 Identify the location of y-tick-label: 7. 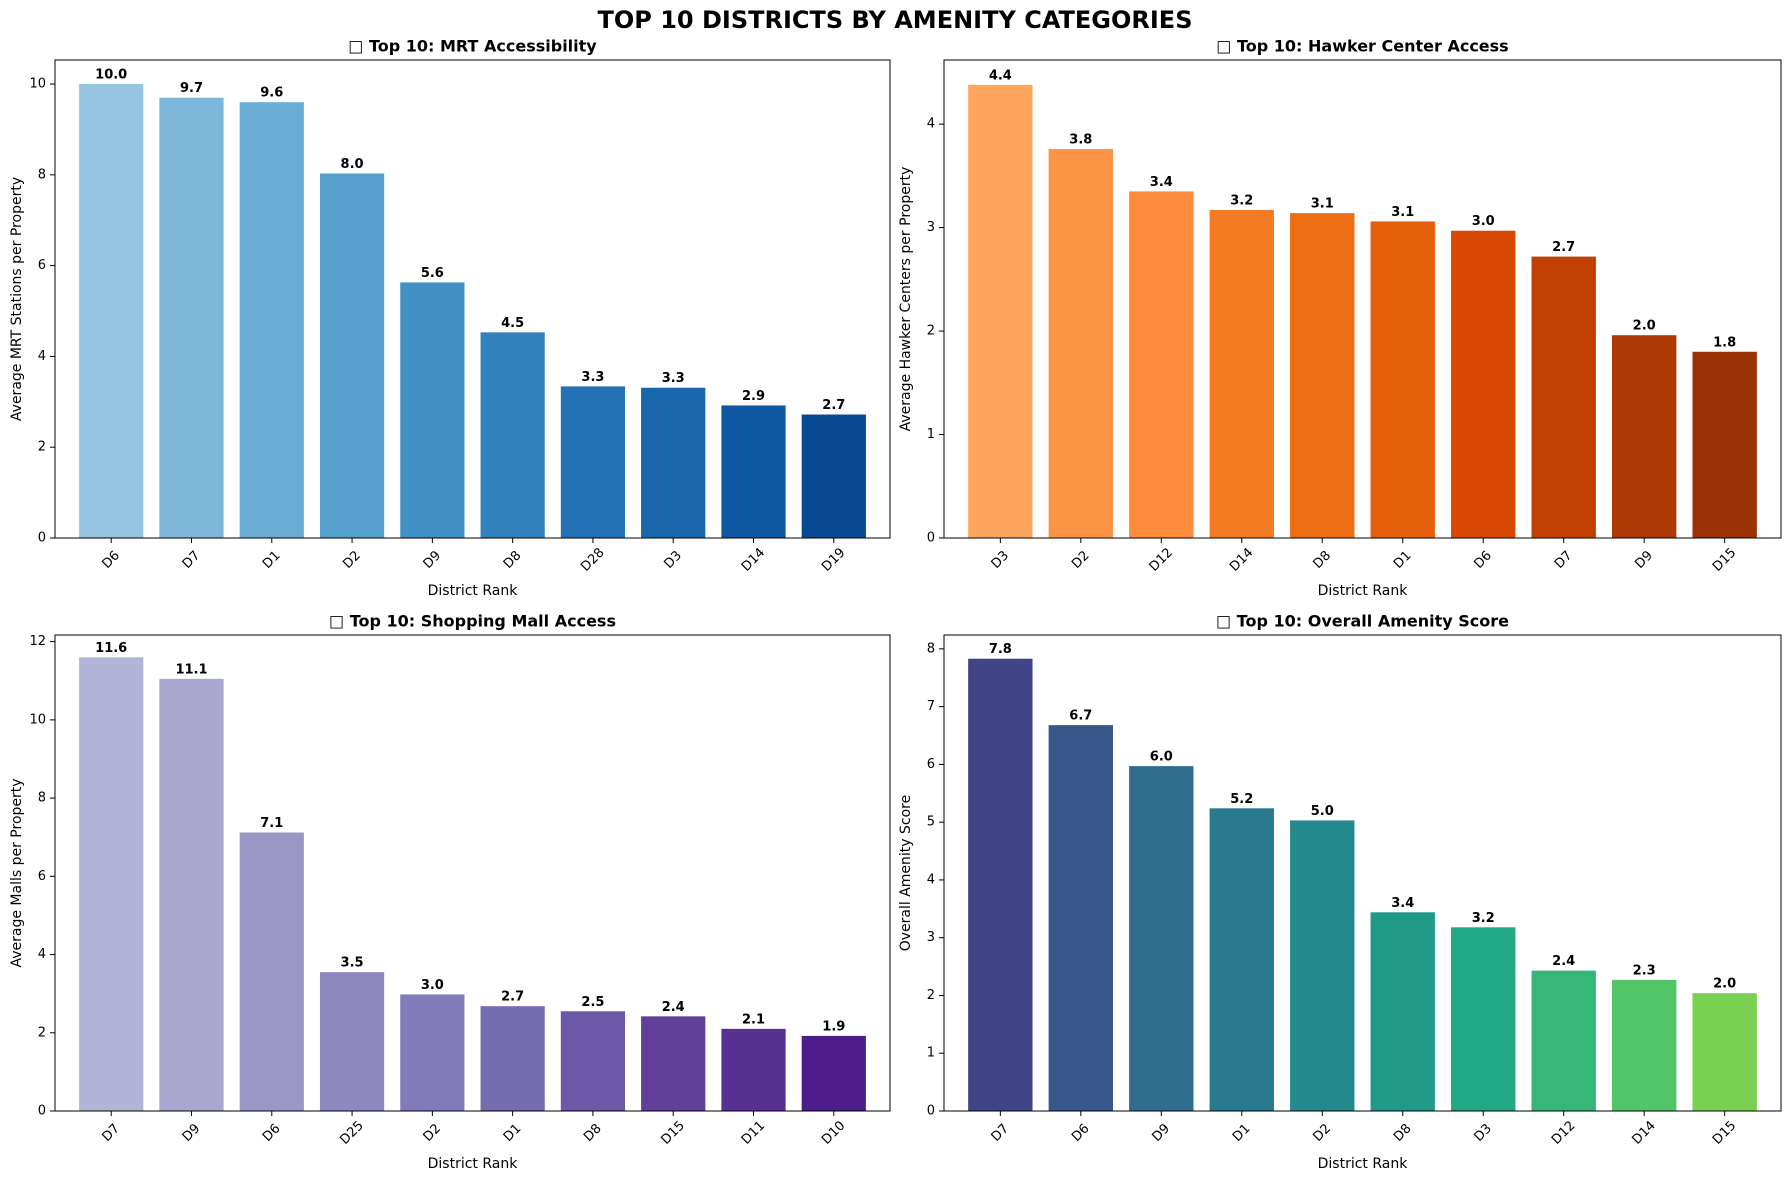
(931, 706).